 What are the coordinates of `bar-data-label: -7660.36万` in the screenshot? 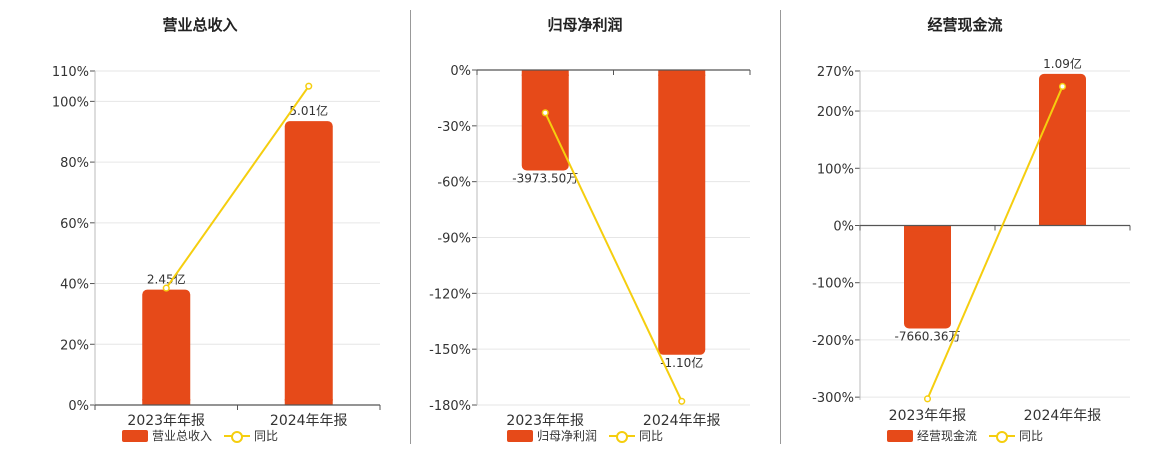 It's located at (928, 336).